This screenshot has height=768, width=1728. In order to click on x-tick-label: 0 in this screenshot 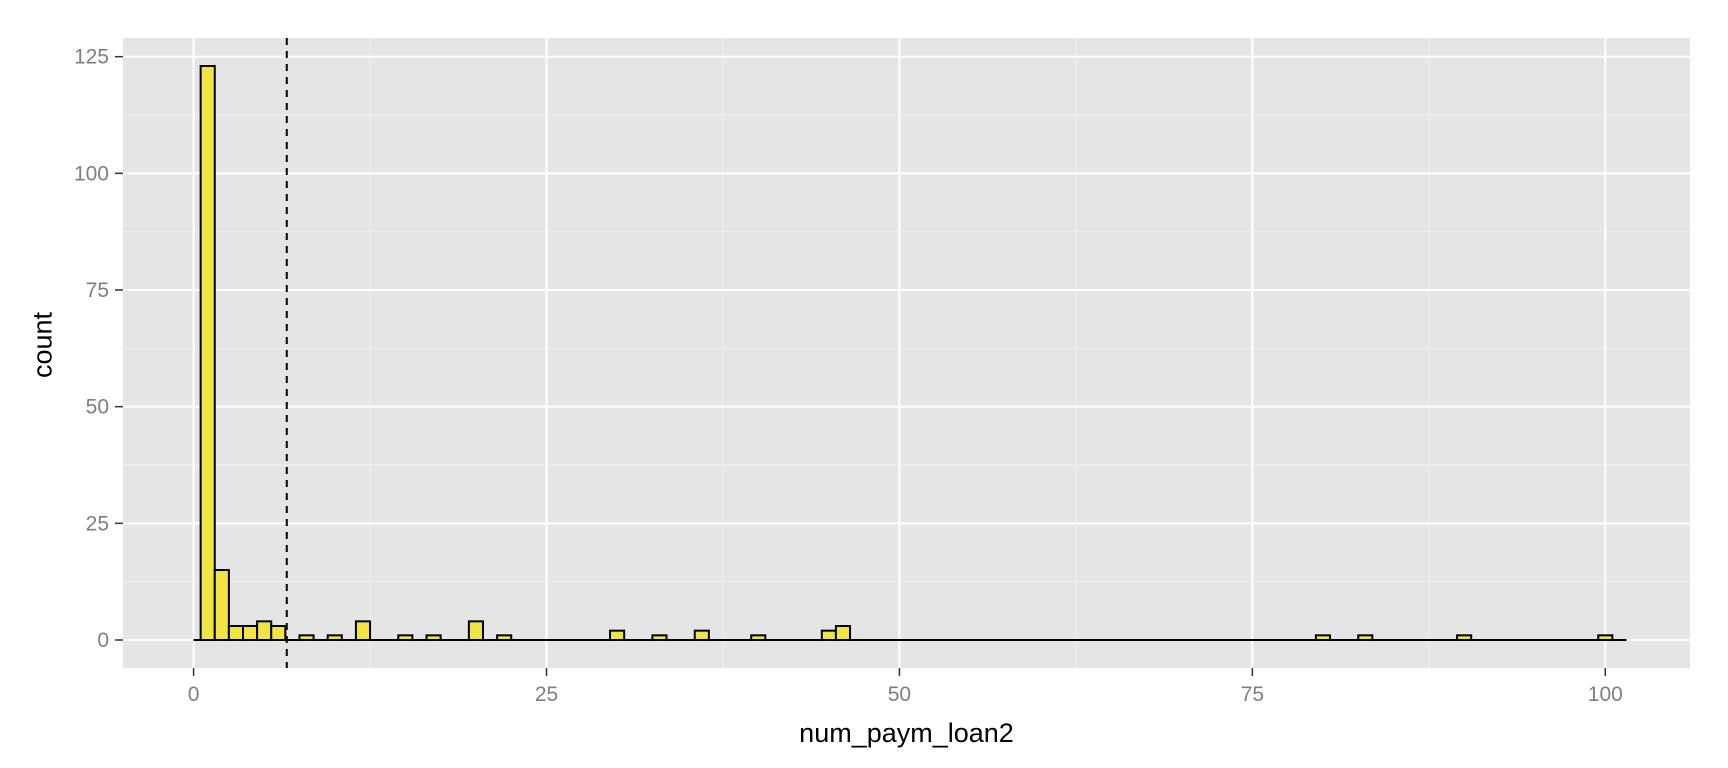, I will do `click(194, 694)`.